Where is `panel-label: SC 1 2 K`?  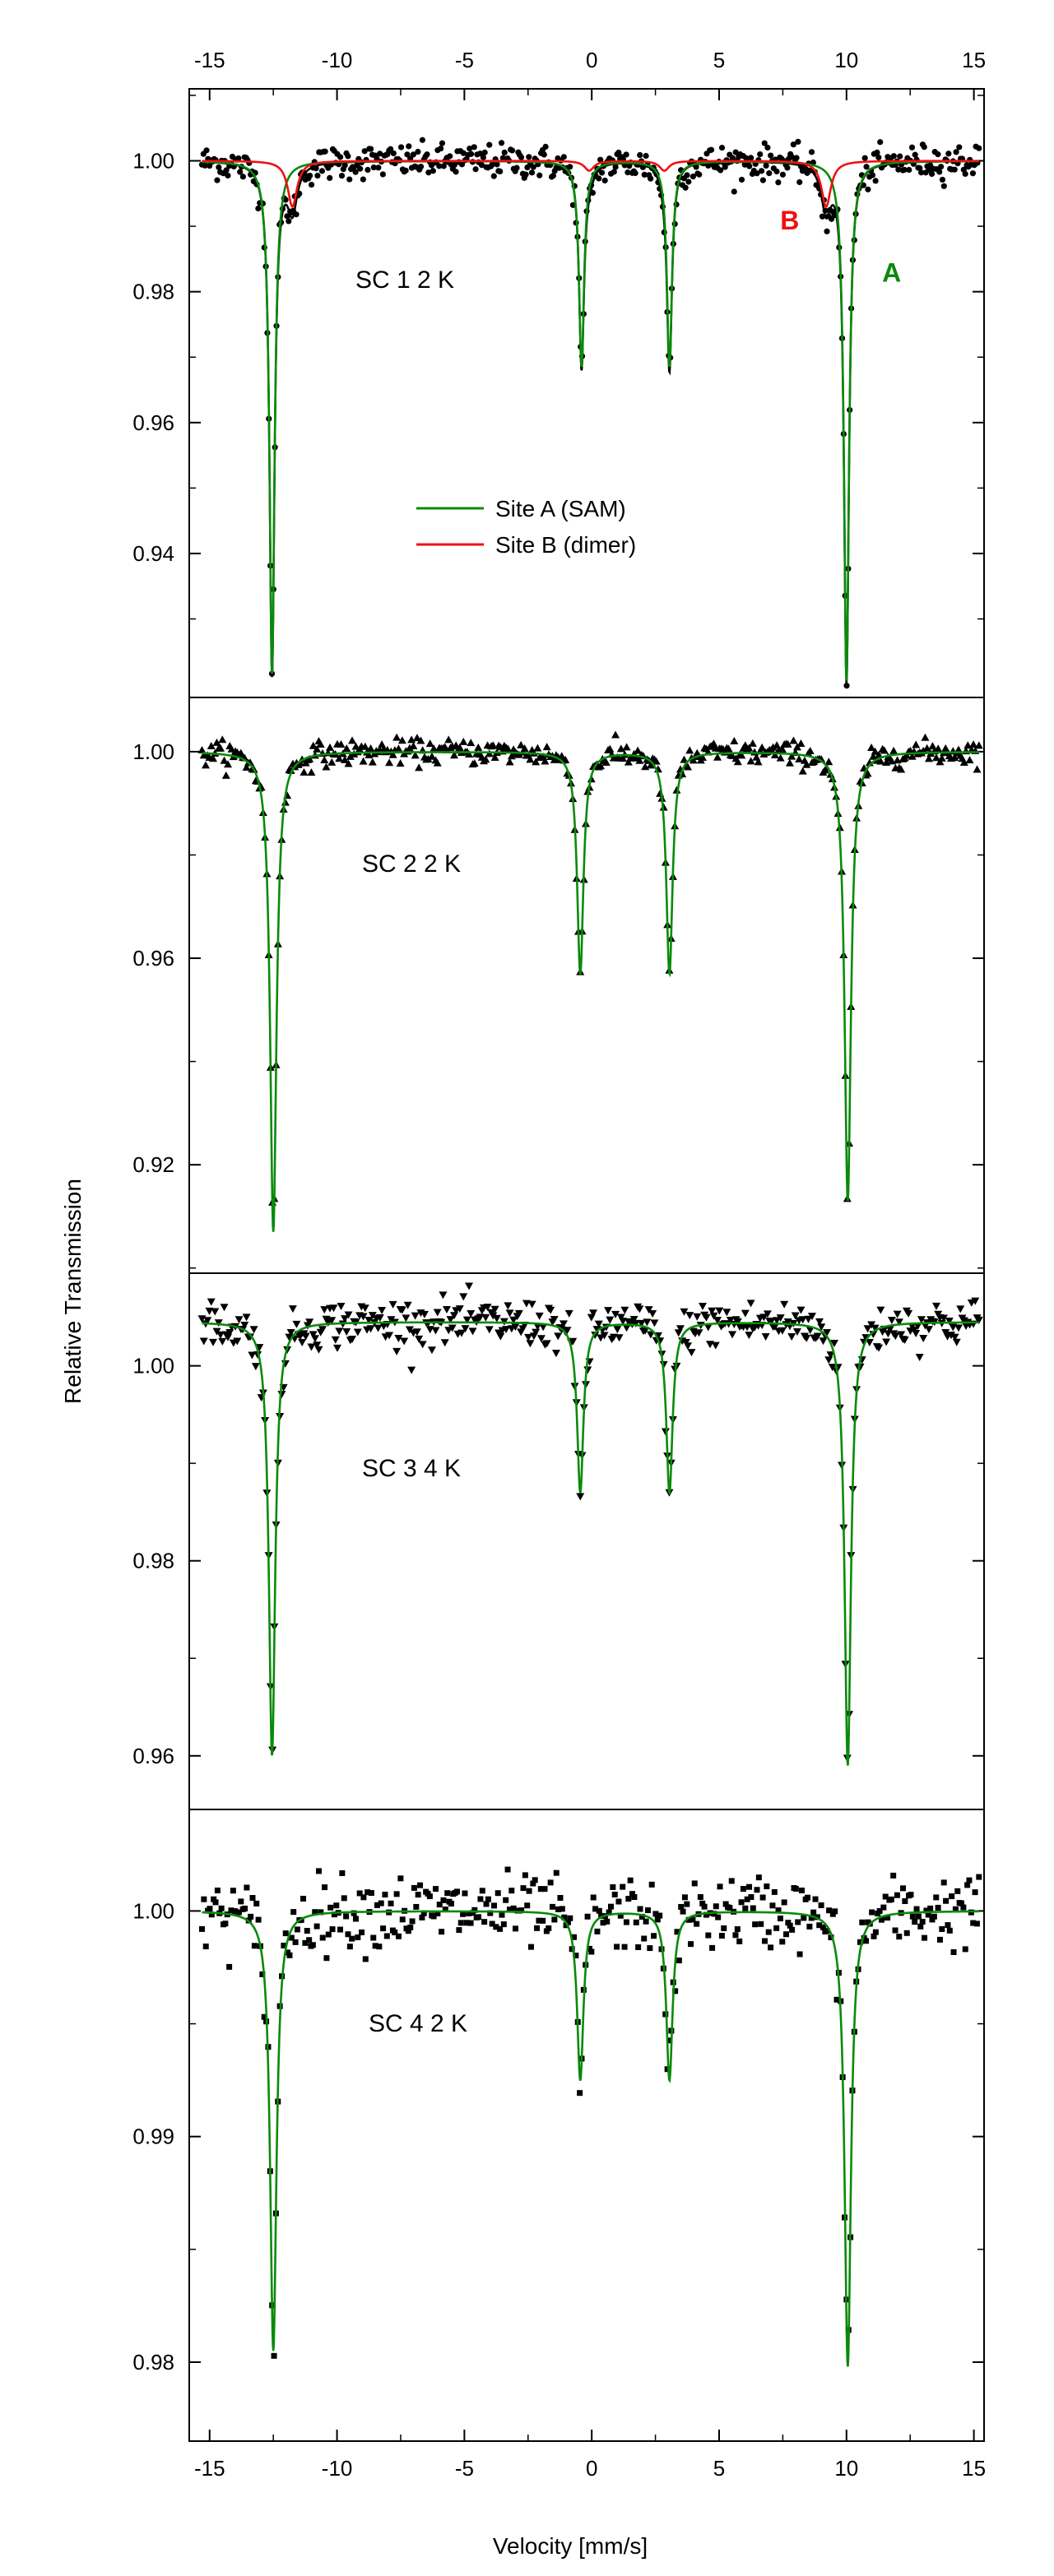
panel-label: SC 1 2 K is located at coordinates (404, 280).